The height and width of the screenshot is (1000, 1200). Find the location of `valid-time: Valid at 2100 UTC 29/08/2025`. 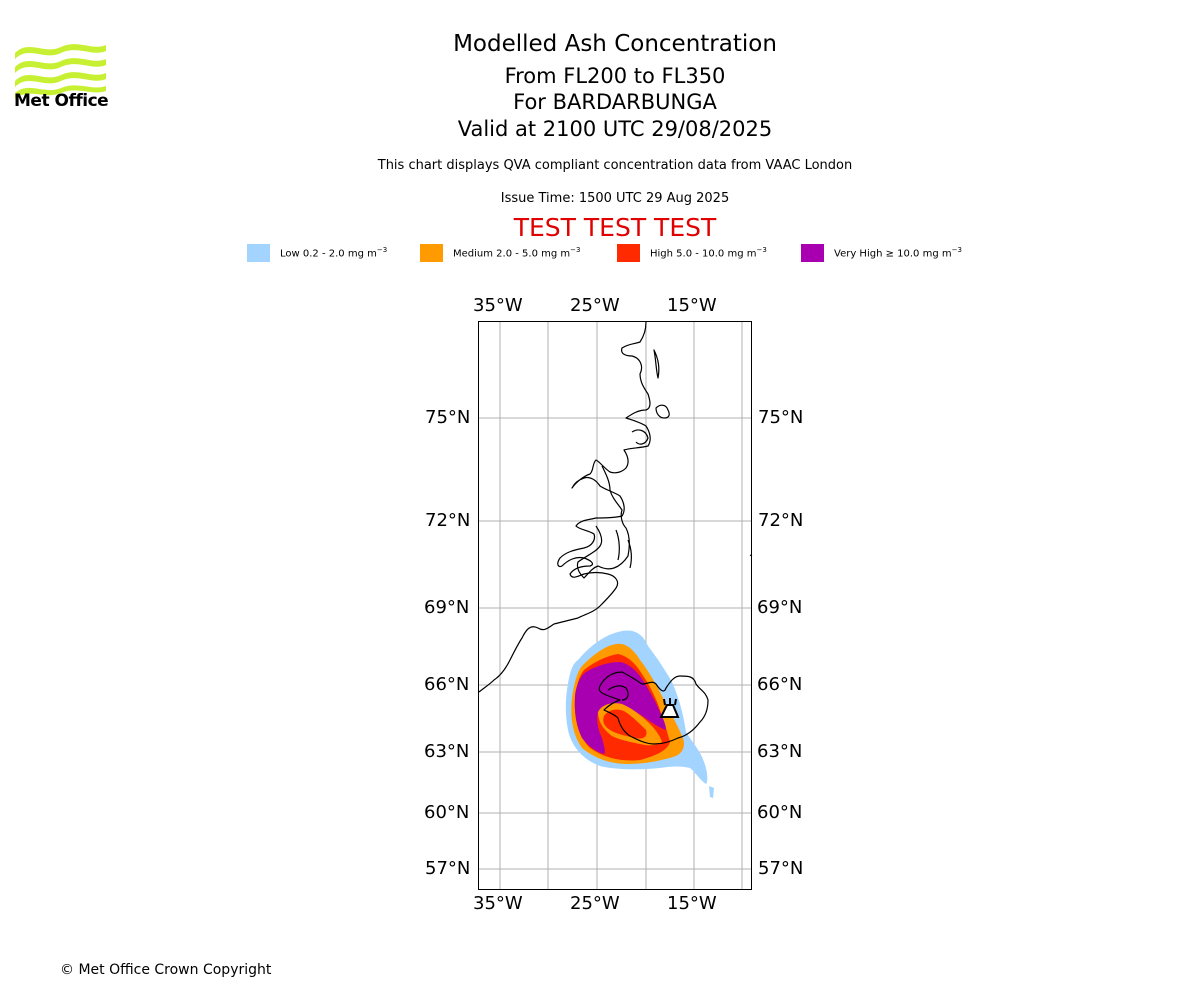

valid-time: Valid at 2100 UTC 29/08/2025 is located at coordinates (615, 129).